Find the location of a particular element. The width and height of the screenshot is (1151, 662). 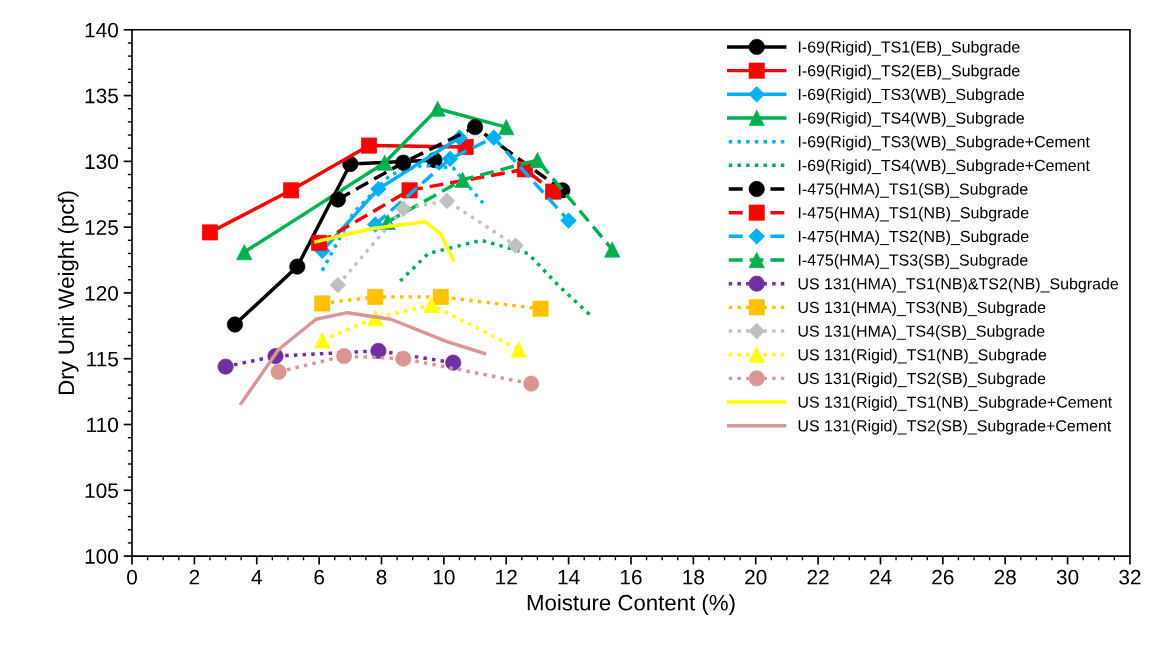

legend-label: US 131(Rigid)_TS1(NB)_Subgrade+Cement is located at coordinates (955, 403).